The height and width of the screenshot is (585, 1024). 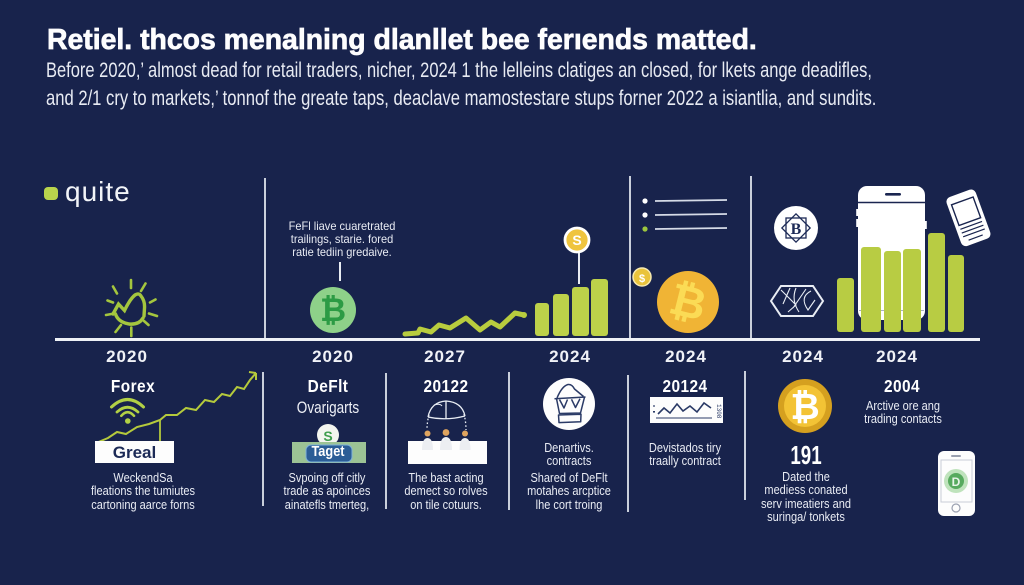 What do you see at coordinates (956, 482) in the screenshot?
I see `svg-text: D` at bounding box center [956, 482].